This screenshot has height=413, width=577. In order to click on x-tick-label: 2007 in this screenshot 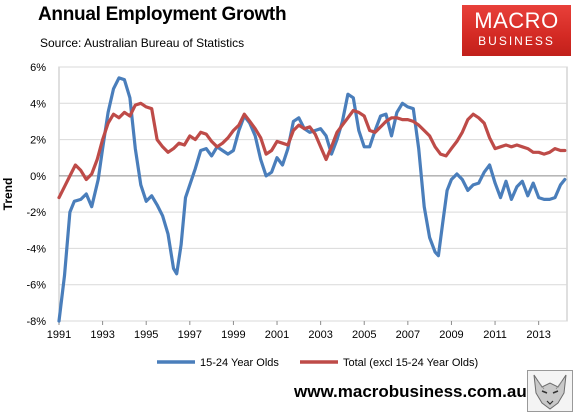, I will do `click(408, 335)`.